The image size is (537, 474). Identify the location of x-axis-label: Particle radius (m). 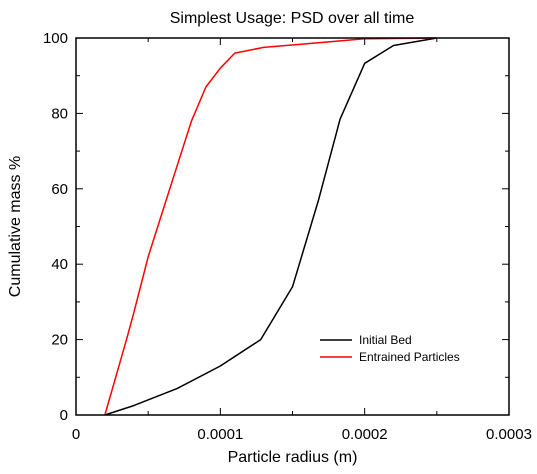
(293, 457).